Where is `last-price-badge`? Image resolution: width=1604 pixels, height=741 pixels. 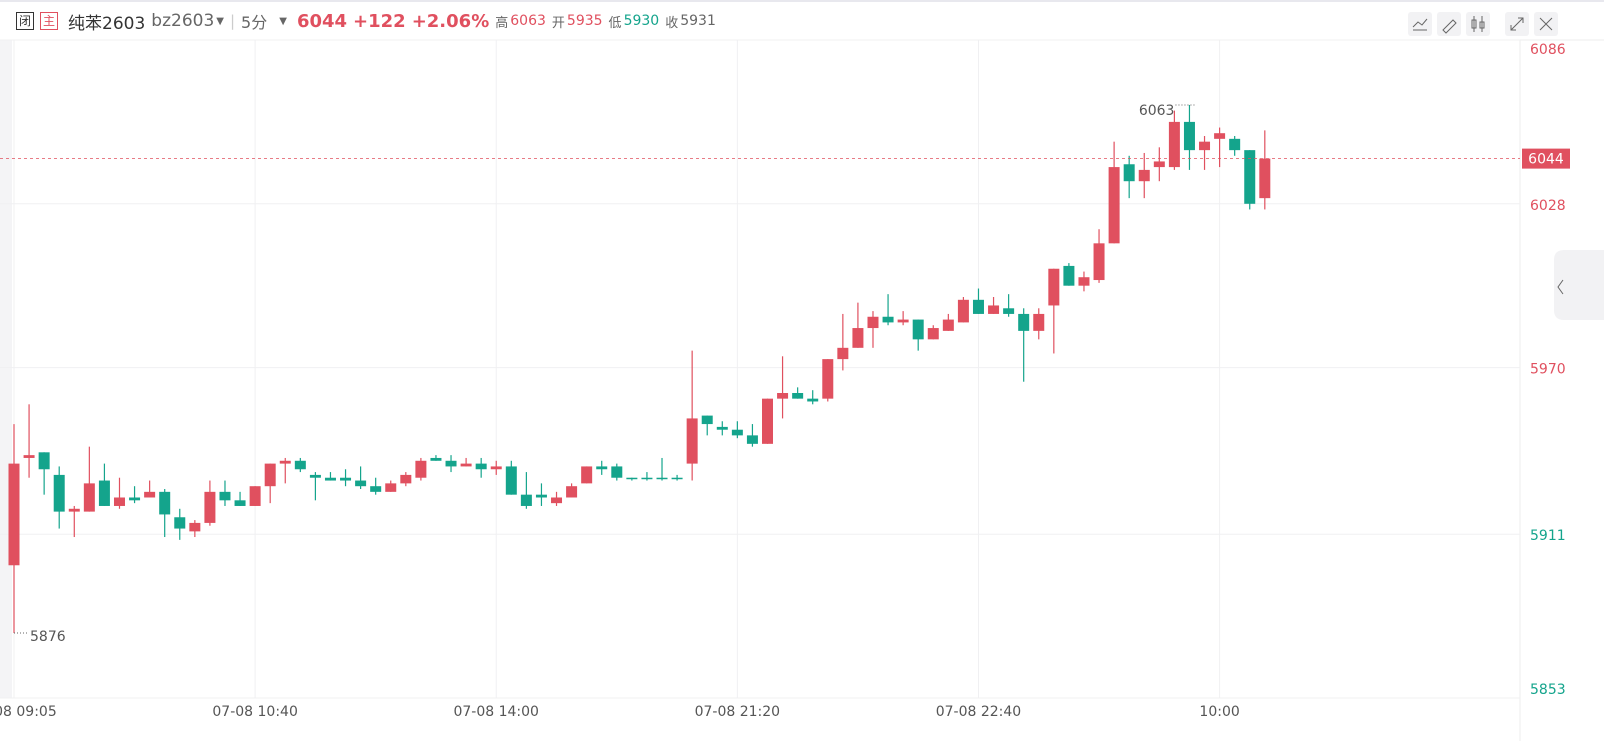
last-price-badge is located at coordinates (1546, 158).